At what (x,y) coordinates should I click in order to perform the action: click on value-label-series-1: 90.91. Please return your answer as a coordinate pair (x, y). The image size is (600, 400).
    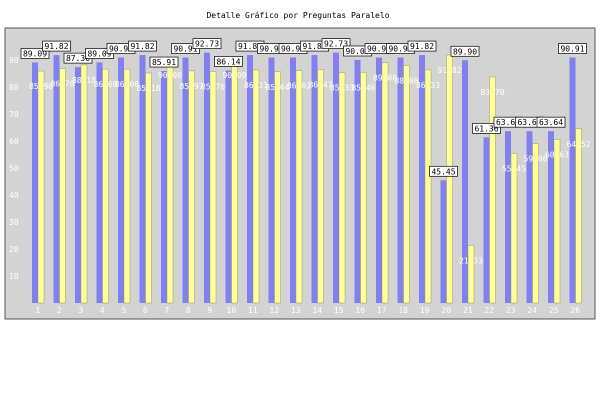
    Looking at the image, I should click on (572, 48).